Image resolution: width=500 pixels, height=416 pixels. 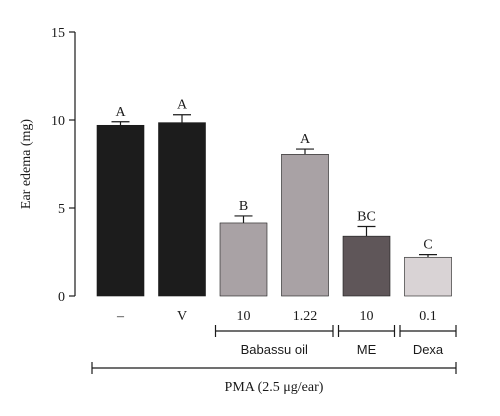 What do you see at coordinates (182, 105) in the screenshot?
I see `significance-label-2: A` at bounding box center [182, 105].